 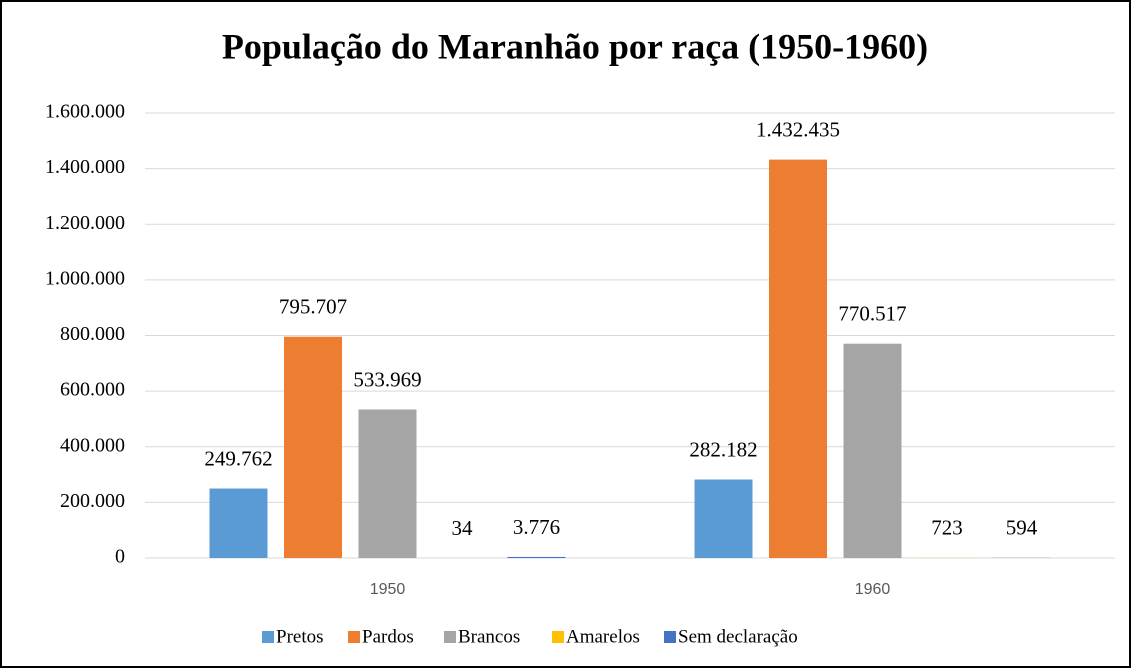 I want to click on data-label: 282.182, so click(x=723, y=449).